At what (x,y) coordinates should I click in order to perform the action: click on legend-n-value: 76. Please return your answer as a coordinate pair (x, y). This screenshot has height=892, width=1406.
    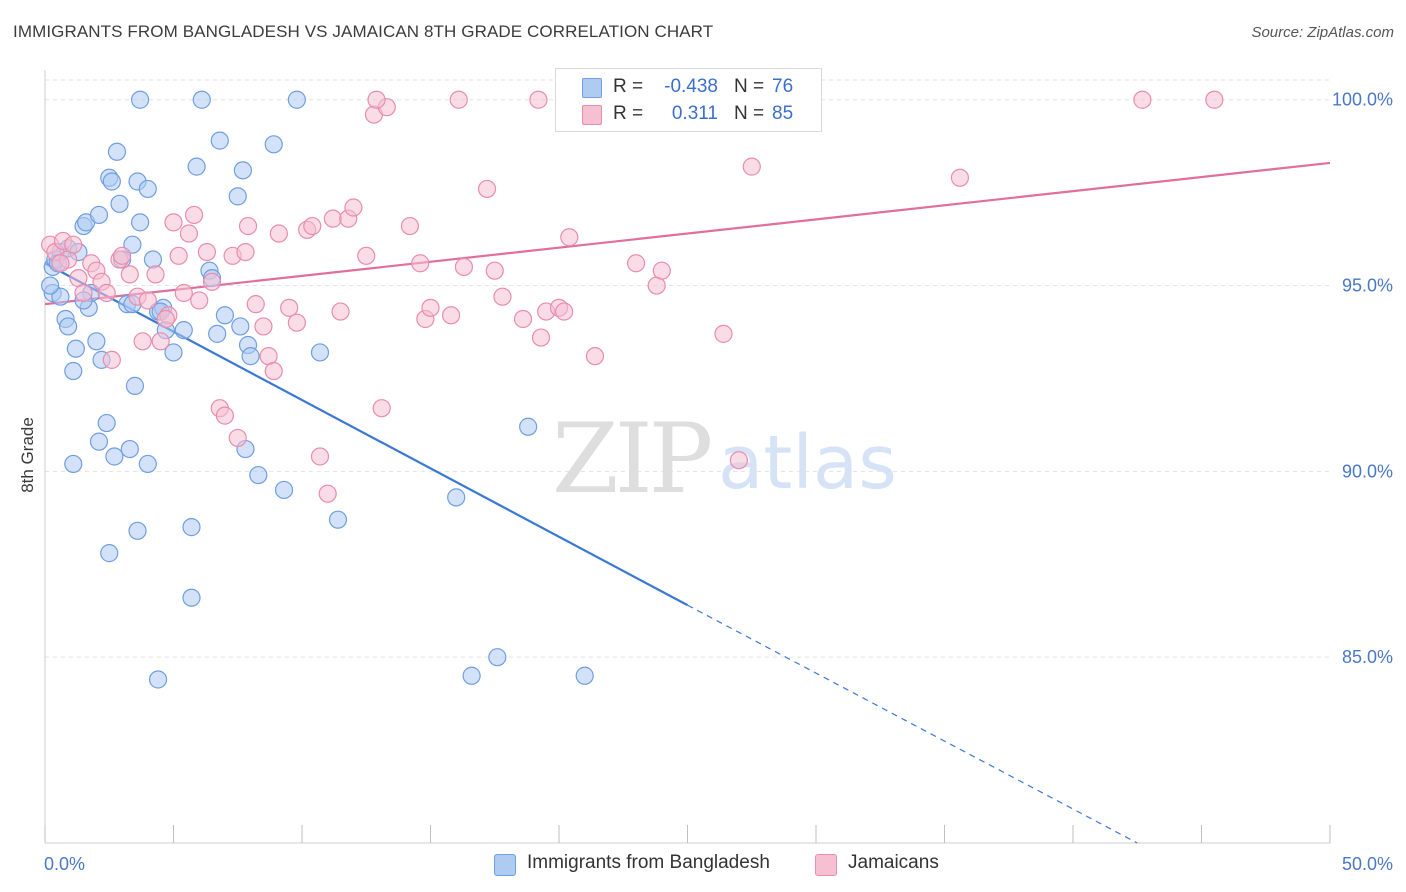
    Looking at the image, I should click on (783, 86).